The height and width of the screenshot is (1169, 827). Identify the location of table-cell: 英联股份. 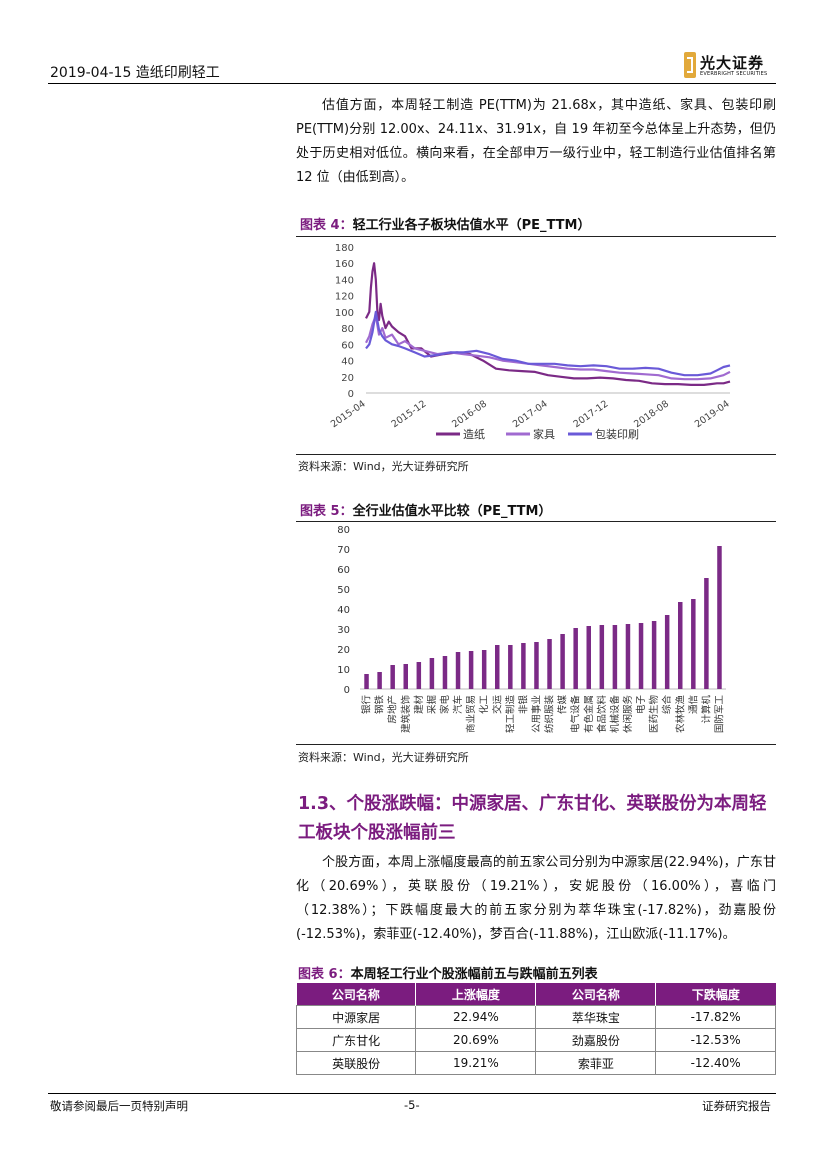
(356, 1063).